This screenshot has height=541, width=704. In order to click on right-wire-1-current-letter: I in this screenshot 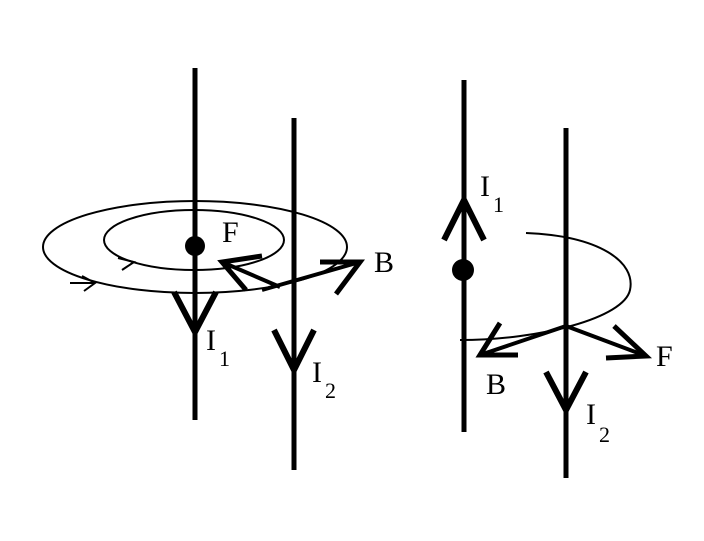, I will do `click(485, 186)`.